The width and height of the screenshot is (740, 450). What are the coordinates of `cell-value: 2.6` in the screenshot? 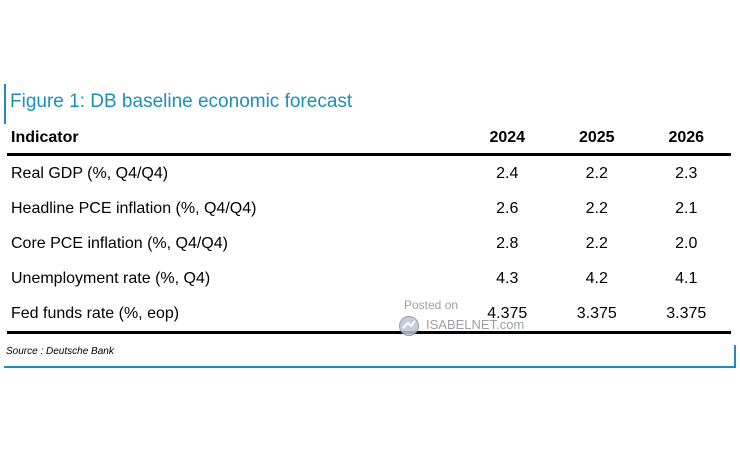 It's located at (507, 208).